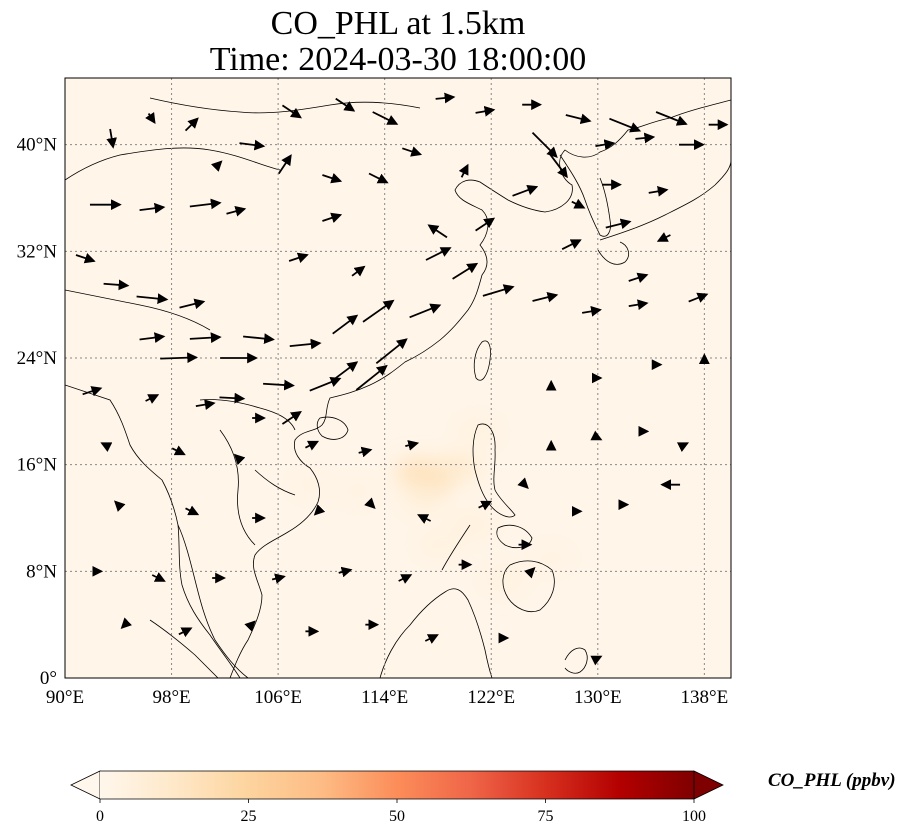 Image resolution: width=919 pixels, height=836 pixels. I want to click on colorbar-extend-max, so click(708, 785).